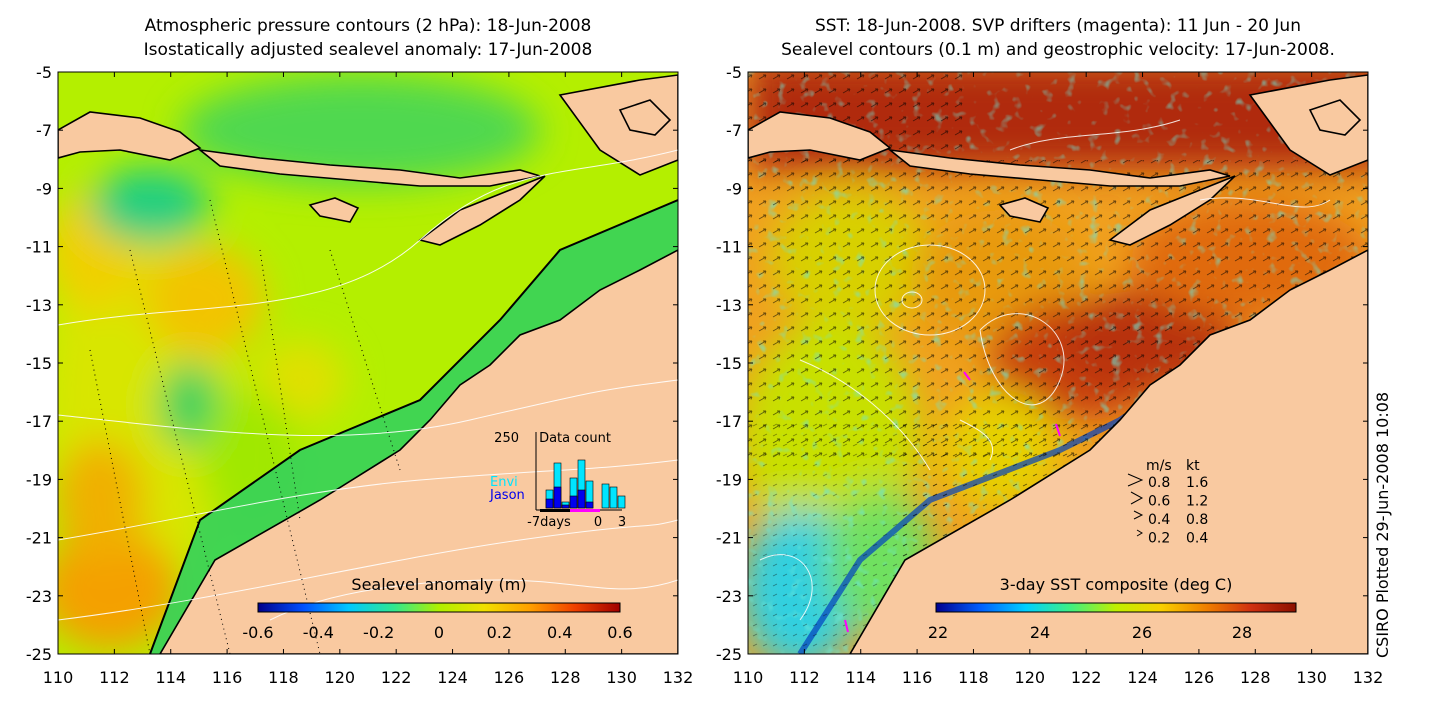  Describe the element at coordinates (439, 632) in the screenshot. I see `sla-colorbar-tick: 0` at that location.